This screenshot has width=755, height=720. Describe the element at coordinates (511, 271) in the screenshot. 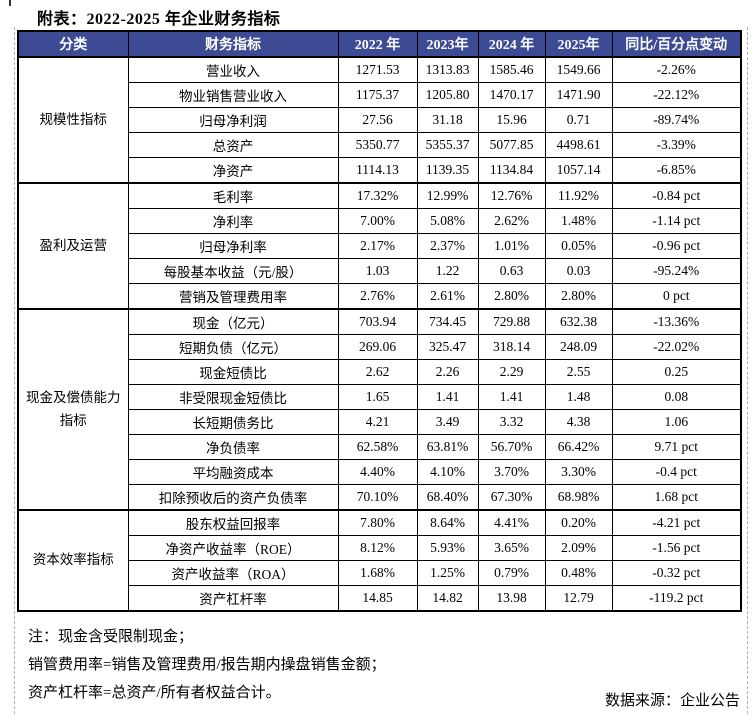

I see `value-cell: 0.63` at that location.